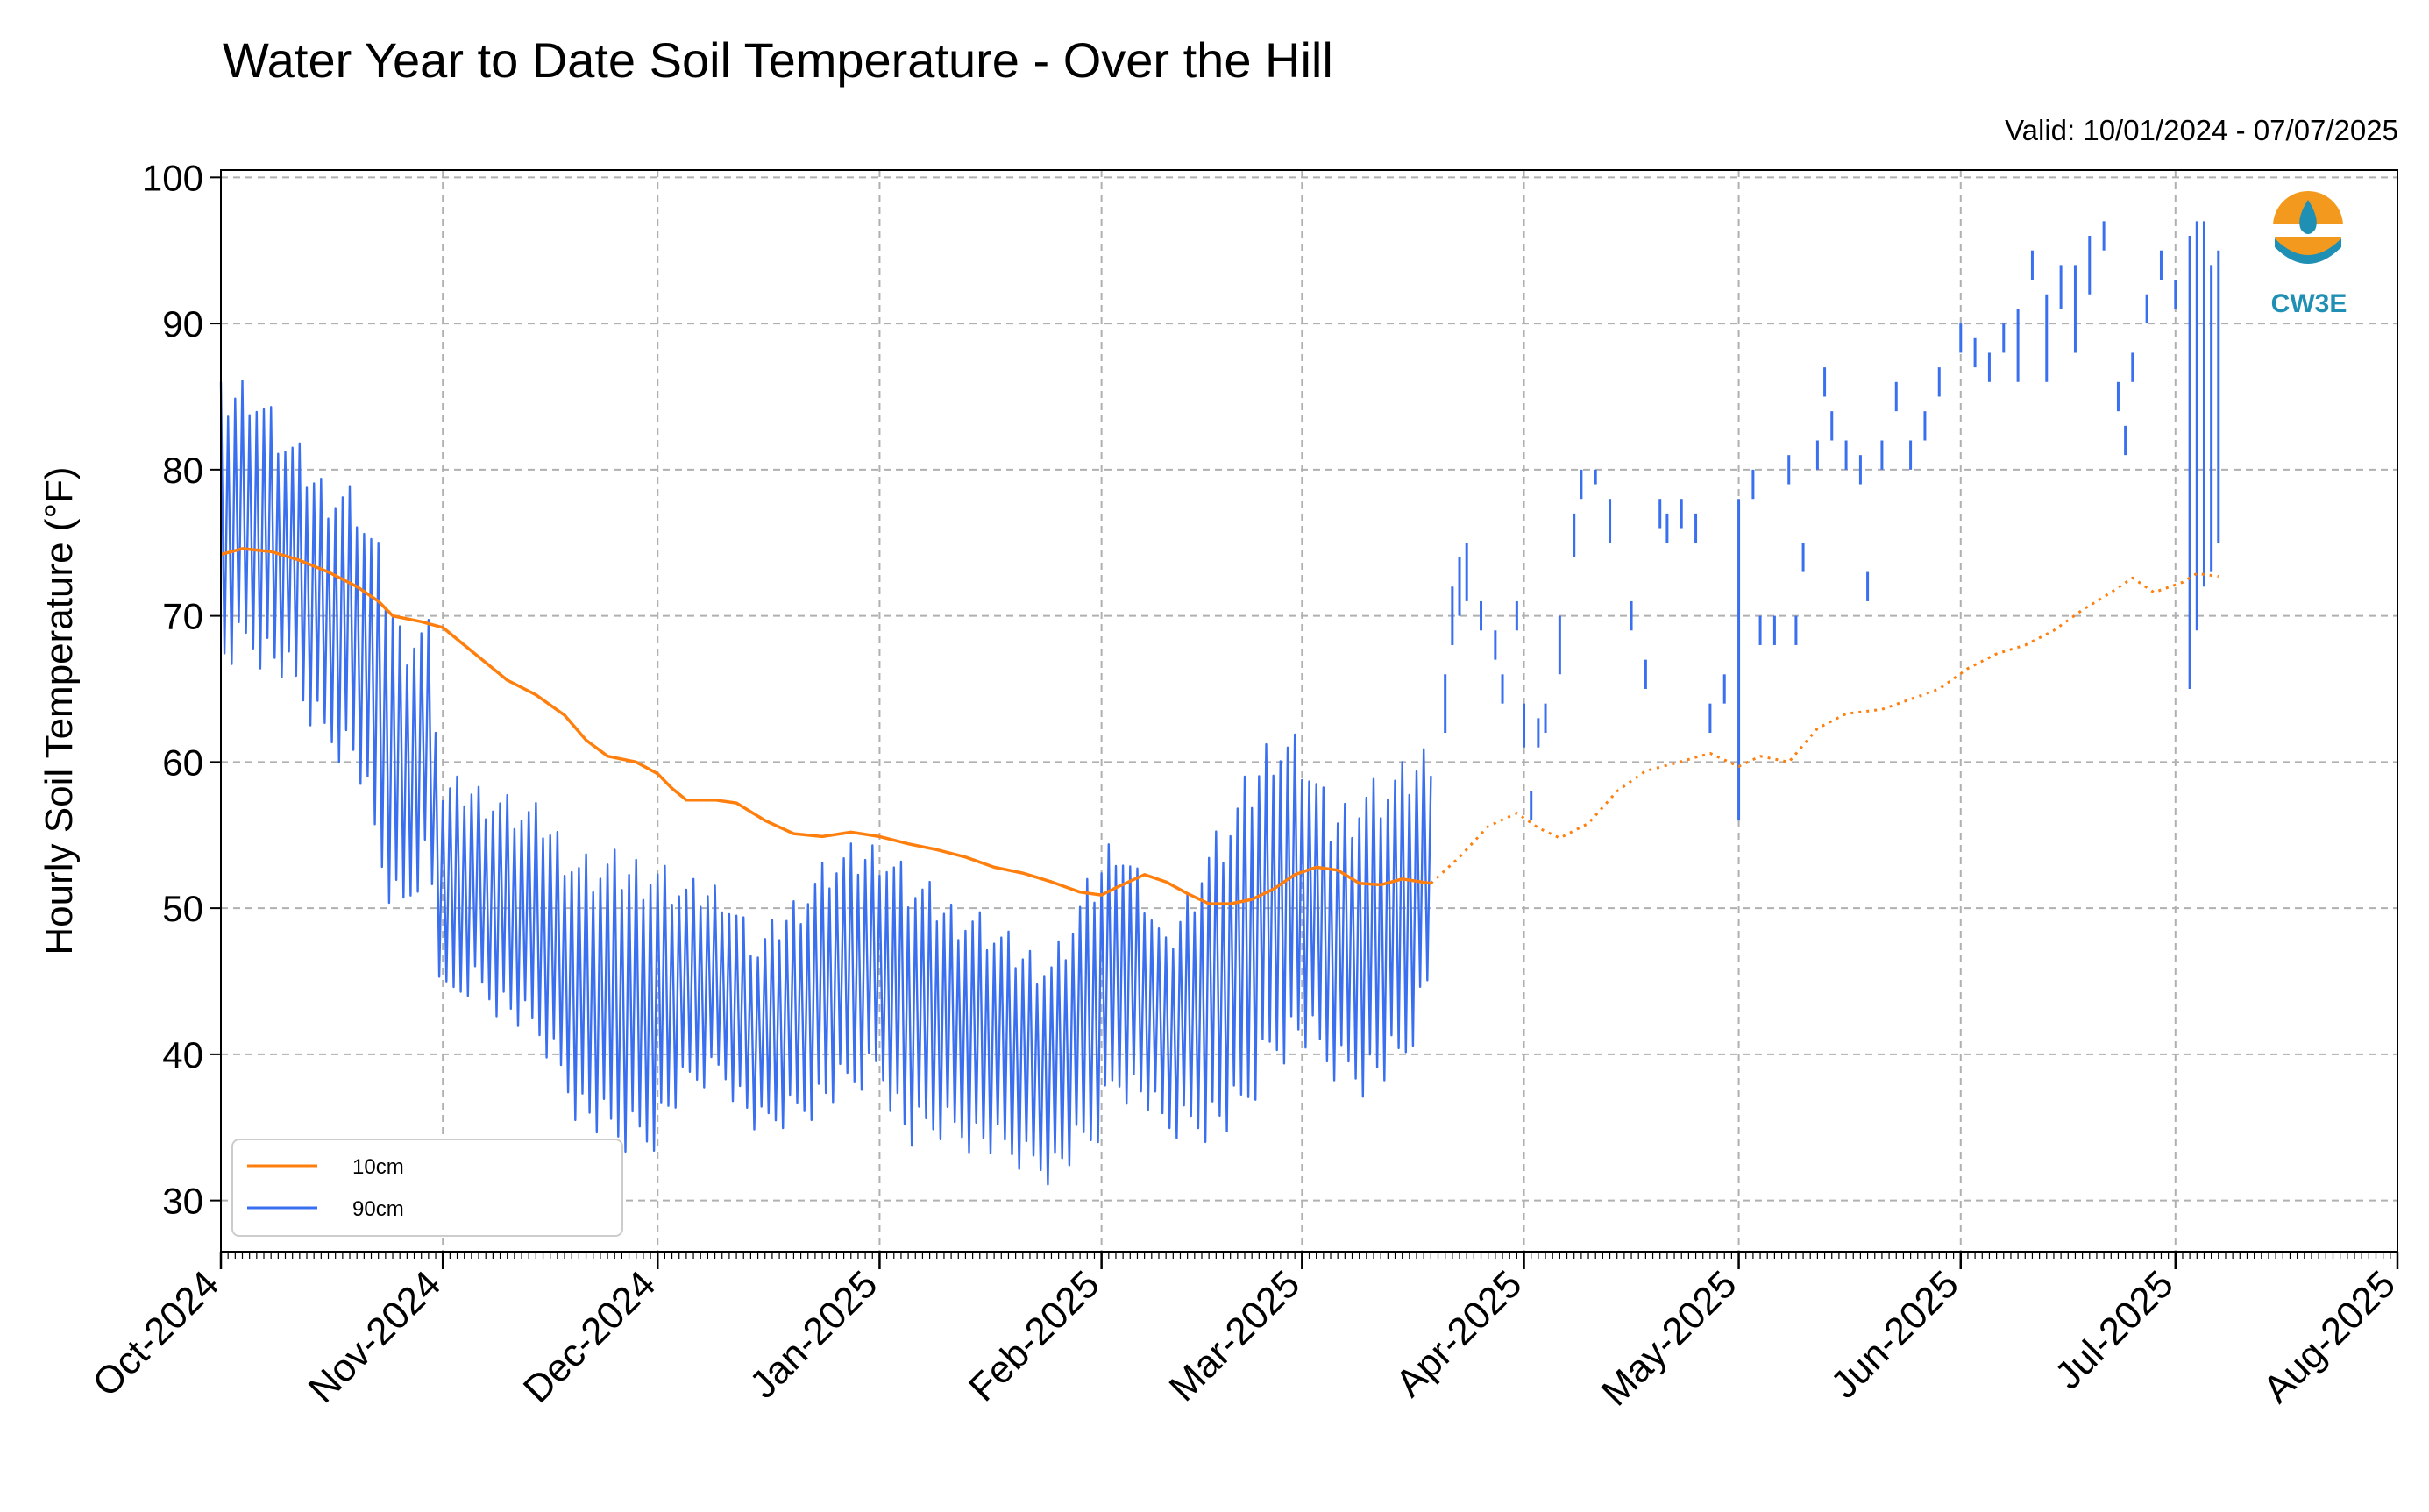 The height and width of the screenshot is (1512, 2429). I want to click on legend-box, so click(427, 1188).